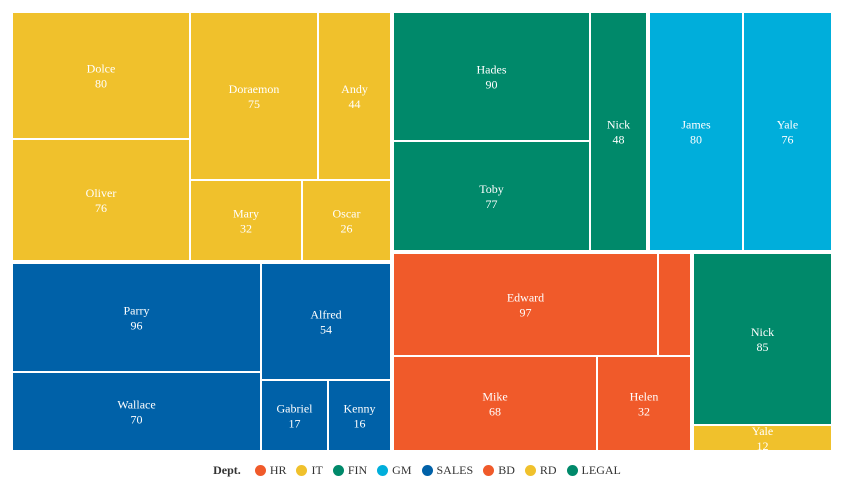 The width and height of the screenshot is (844, 490). I want to click on cell-value-label: 12, so click(763, 446).